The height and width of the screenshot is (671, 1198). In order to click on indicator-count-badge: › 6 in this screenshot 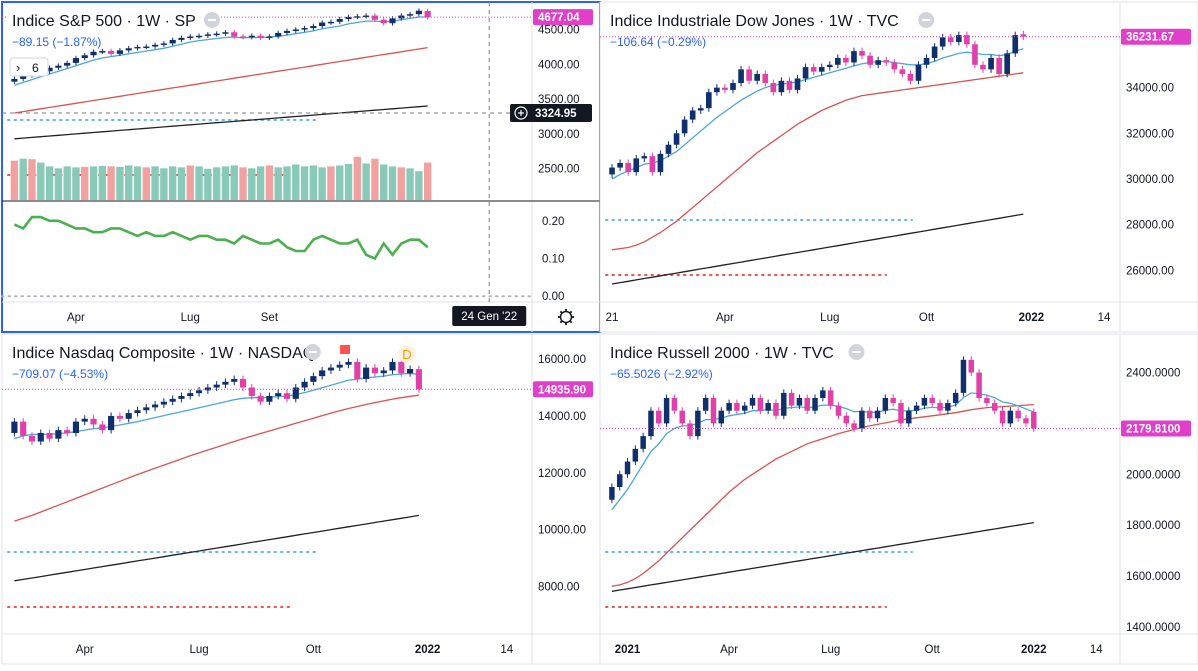, I will do `click(29, 67)`.